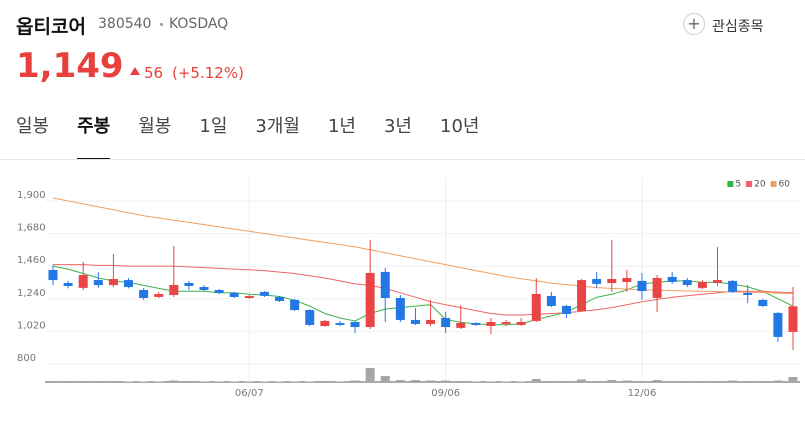  Describe the element at coordinates (249, 393) in the screenshot. I see `x-tick-label: 06/07` at that location.